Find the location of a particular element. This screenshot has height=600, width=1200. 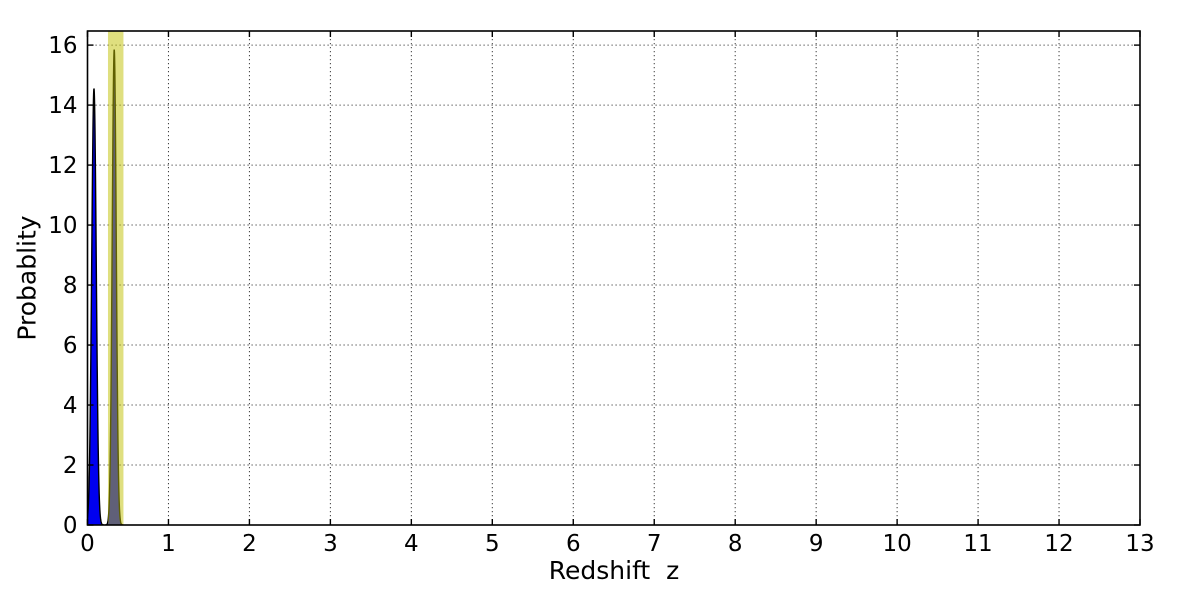

pdf-peak-1-edge is located at coordinates (96, 306).